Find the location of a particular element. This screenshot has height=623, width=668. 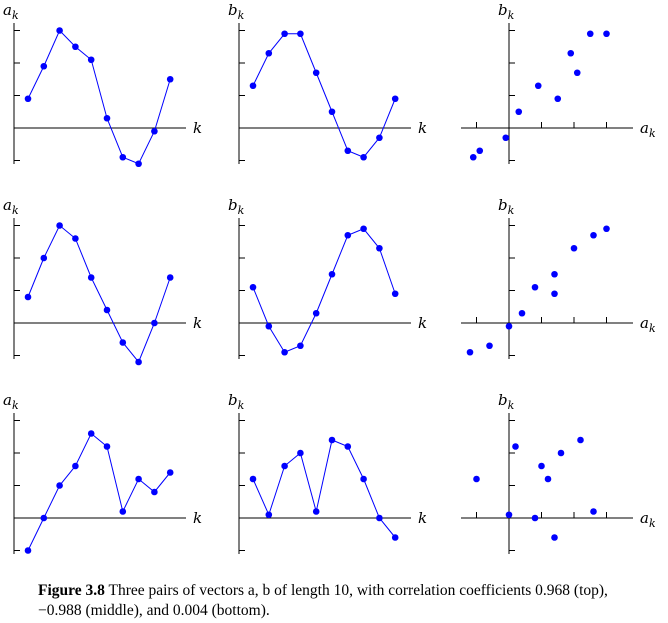

panel-middle-1: ak k is located at coordinates (102, 281).